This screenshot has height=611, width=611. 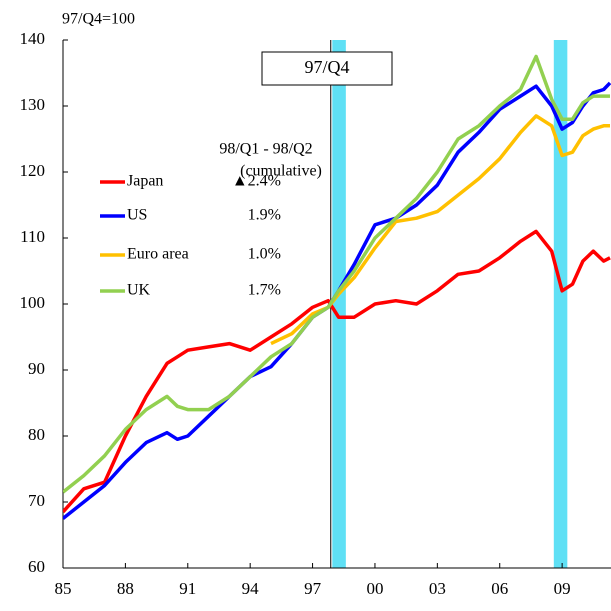 I want to click on x-tick-label: 06, so click(x=499, y=588).